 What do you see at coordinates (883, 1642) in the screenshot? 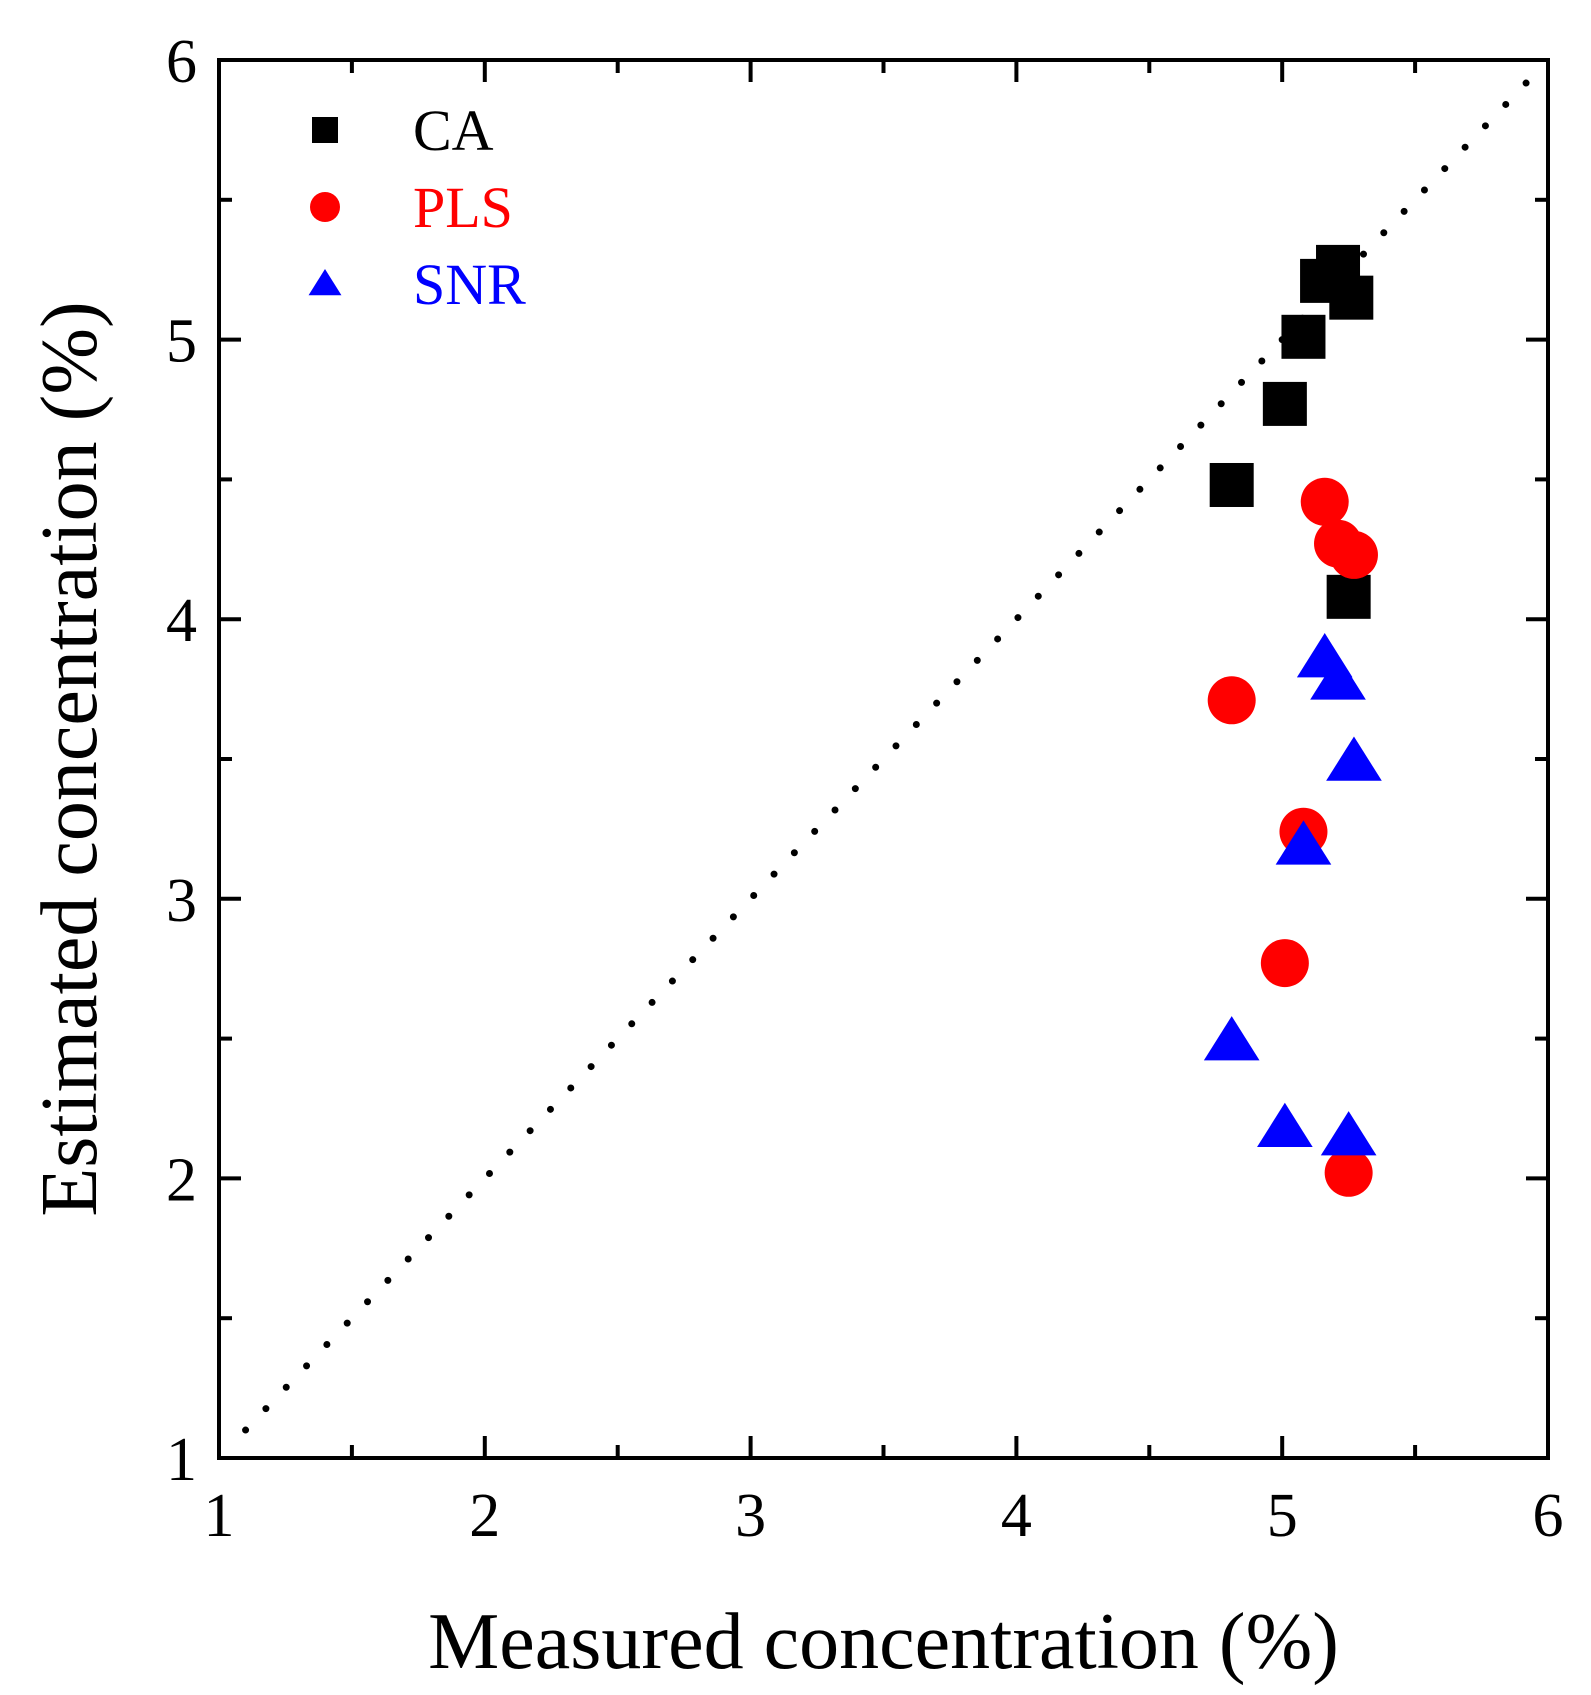
I see `x-axis-title: Measured concentration (%)` at bounding box center [883, 1642].